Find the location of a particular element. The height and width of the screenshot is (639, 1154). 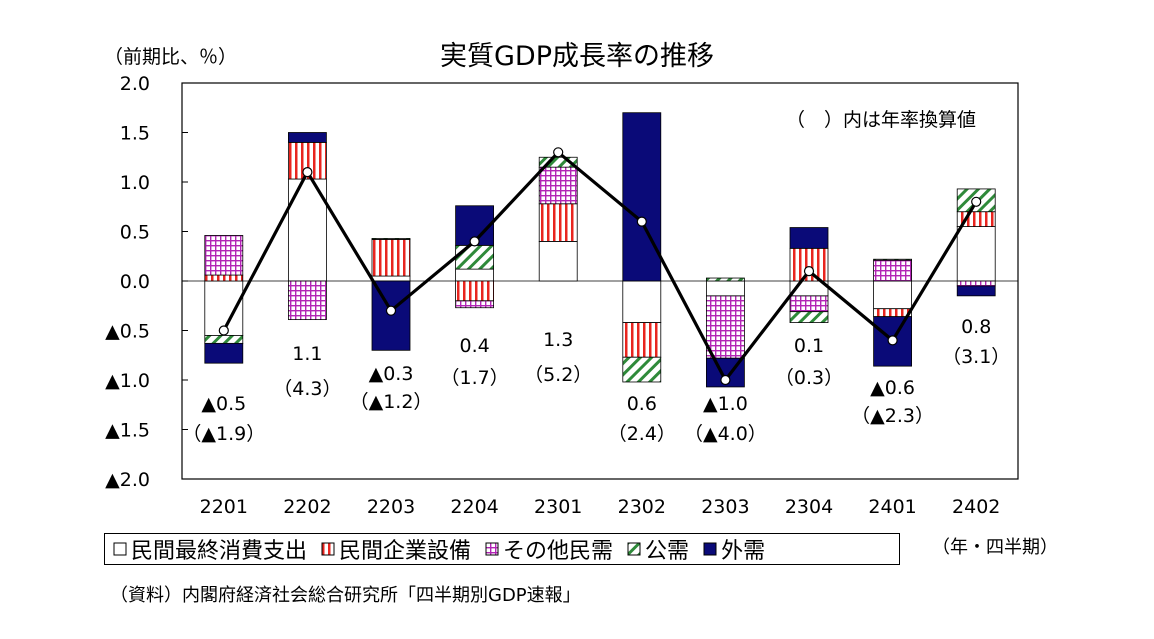

chart-title: 実質GDP成長率の推移 is located at coordinates (577, 56).